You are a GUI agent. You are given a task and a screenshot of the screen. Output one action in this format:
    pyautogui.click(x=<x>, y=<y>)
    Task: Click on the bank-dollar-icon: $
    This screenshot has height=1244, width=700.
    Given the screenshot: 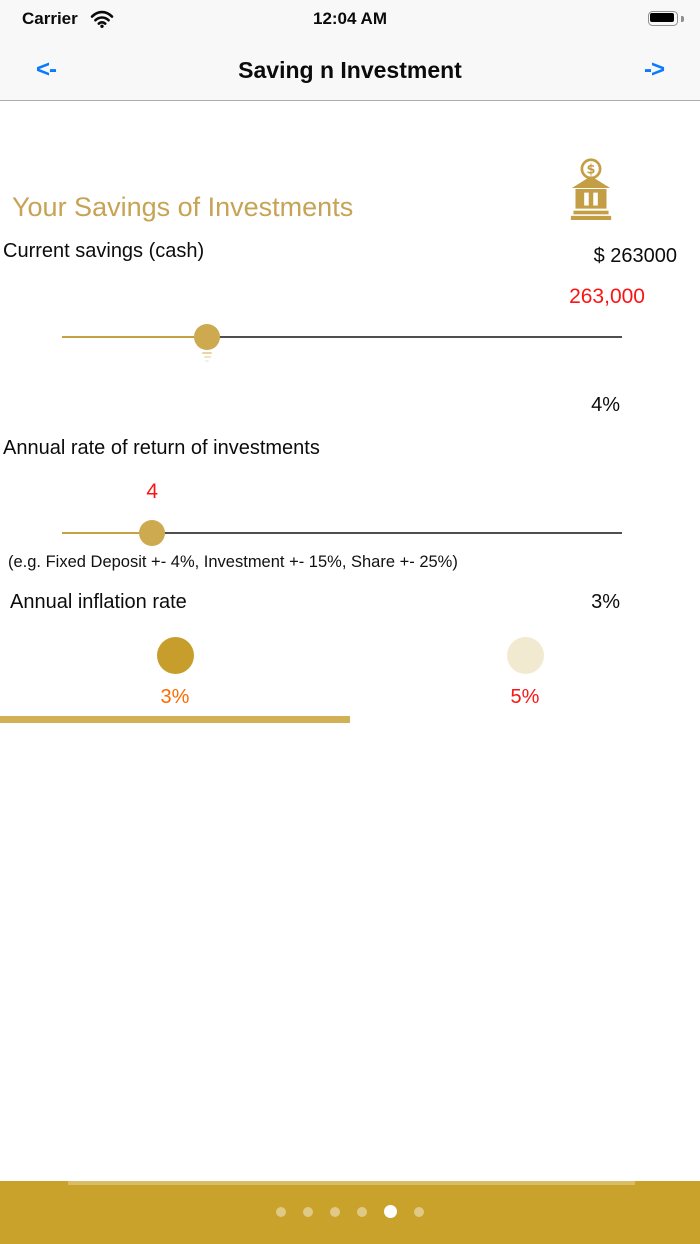 What is the action you would take?
    pyautogui.click(x=591, y=189)
    